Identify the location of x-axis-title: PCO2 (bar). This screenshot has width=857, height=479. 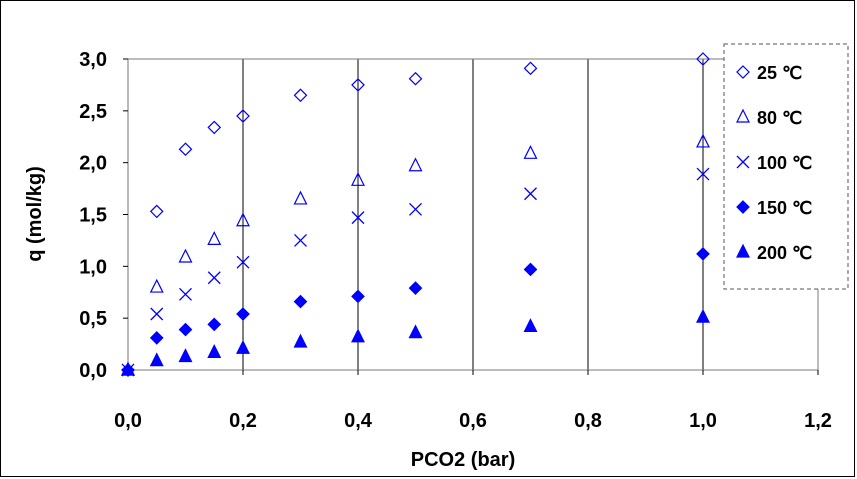
(463, 460).